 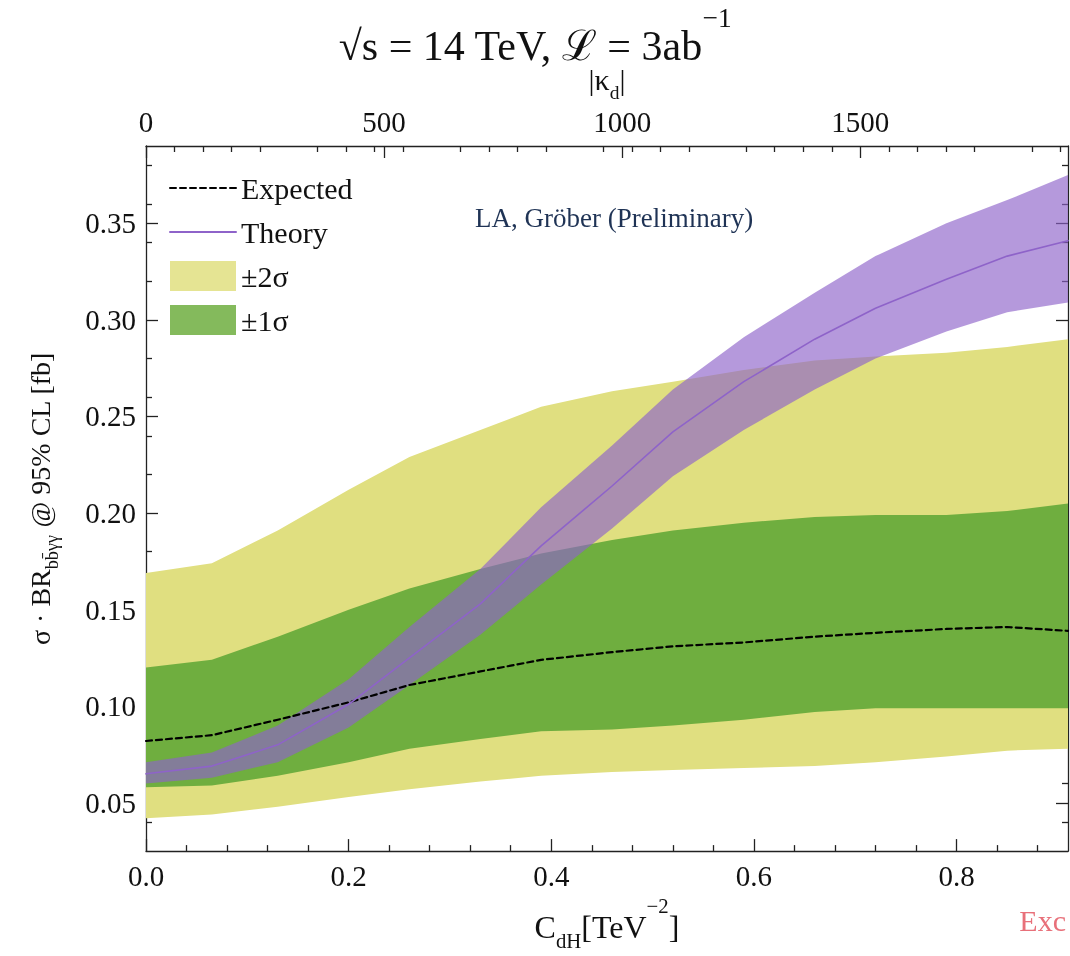 What do you see at coordinates (860, 121) in the screenshot?
I see `x2-tick-label: 1500` at bounding box center [860, 121].